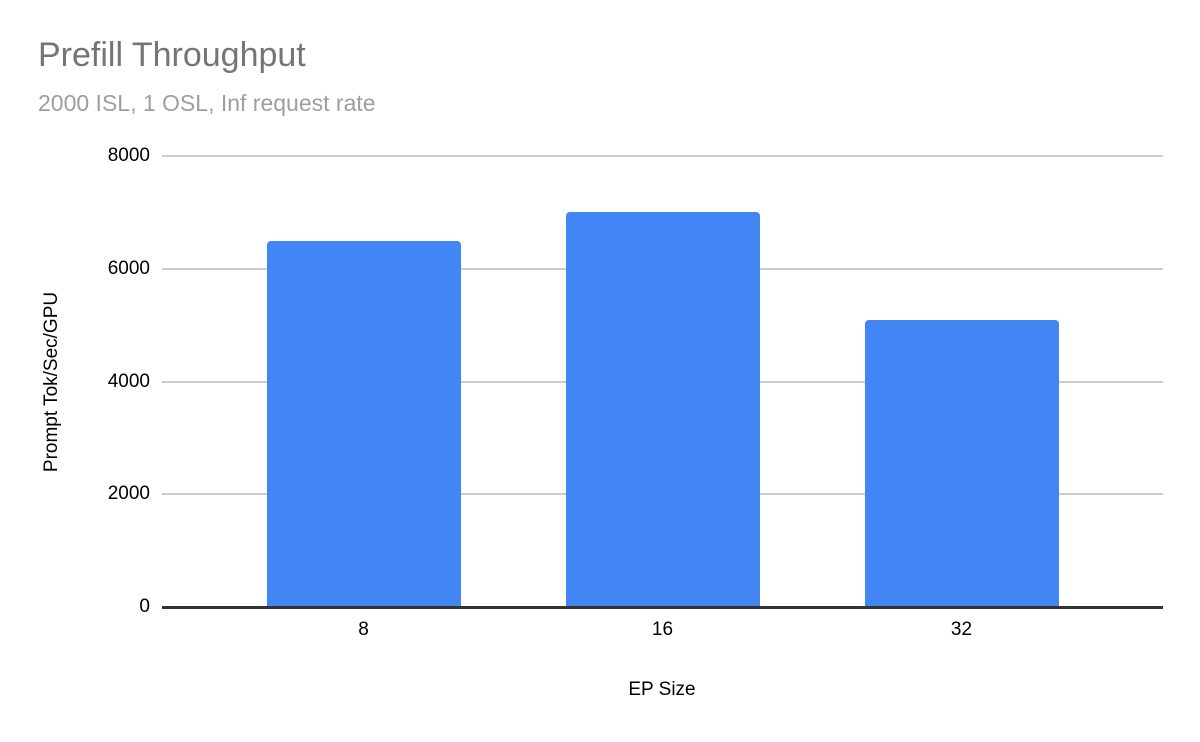 The height and width of the screenshot is (742, 1200). Describe the element at coordinates (662, 156) in the screenshot. I see `gridline` at that location.